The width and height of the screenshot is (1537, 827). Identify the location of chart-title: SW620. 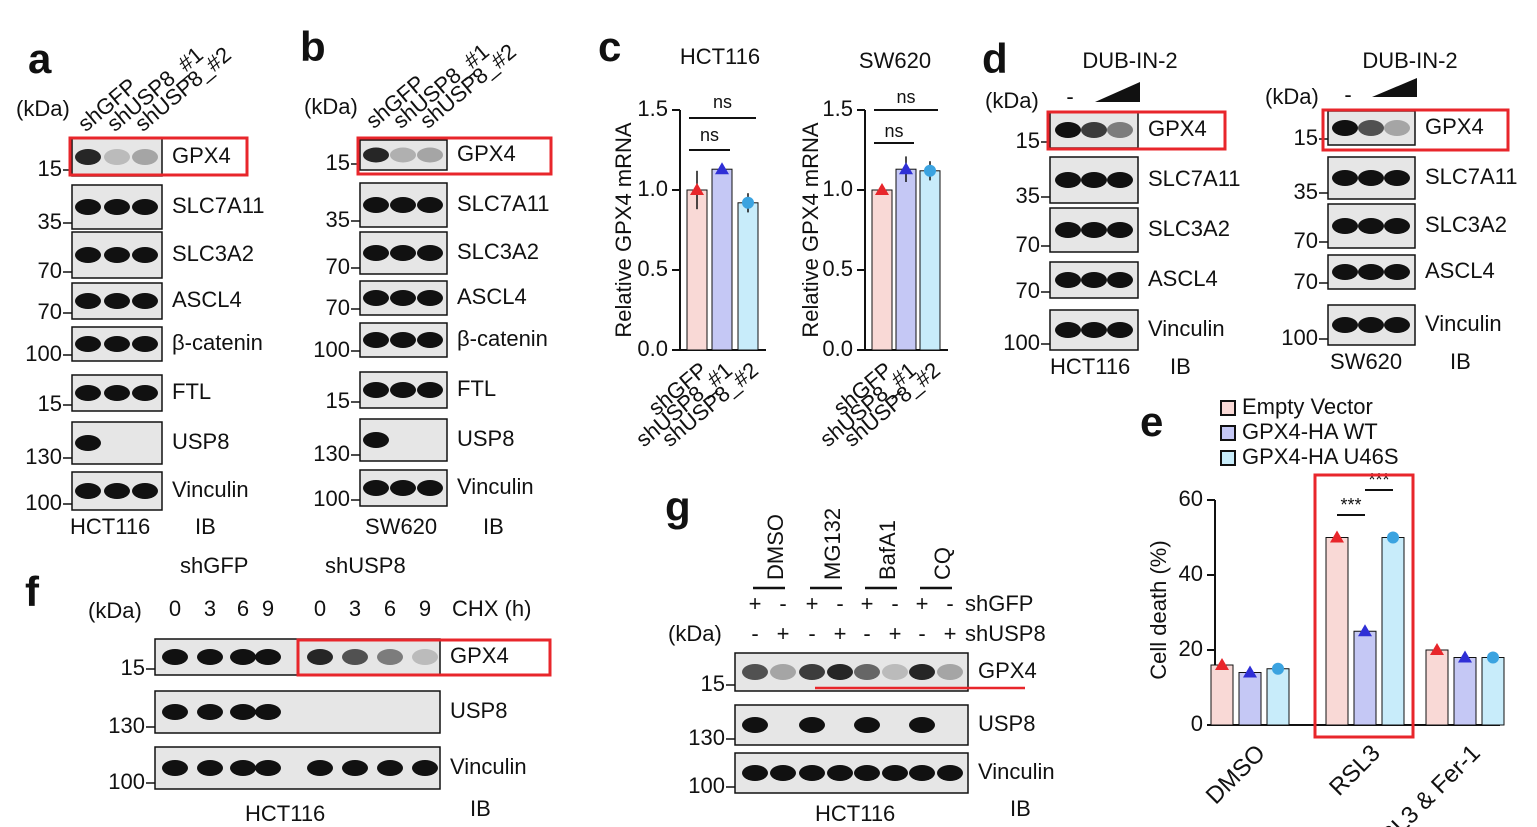
(895, 60).